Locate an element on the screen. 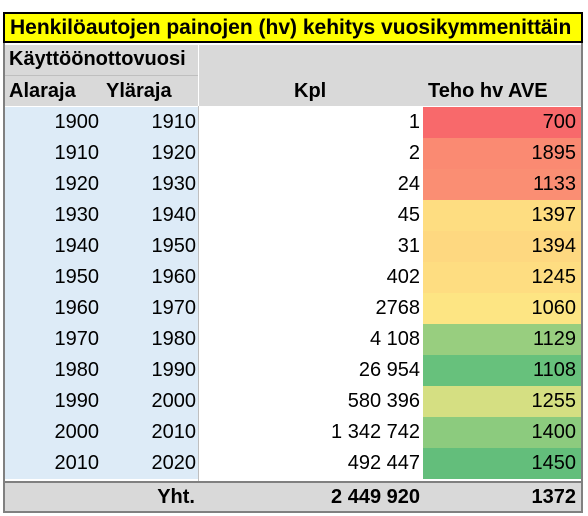 This screenshot has width=588, height=516. table-border-left is located at coordinates (4, 278).